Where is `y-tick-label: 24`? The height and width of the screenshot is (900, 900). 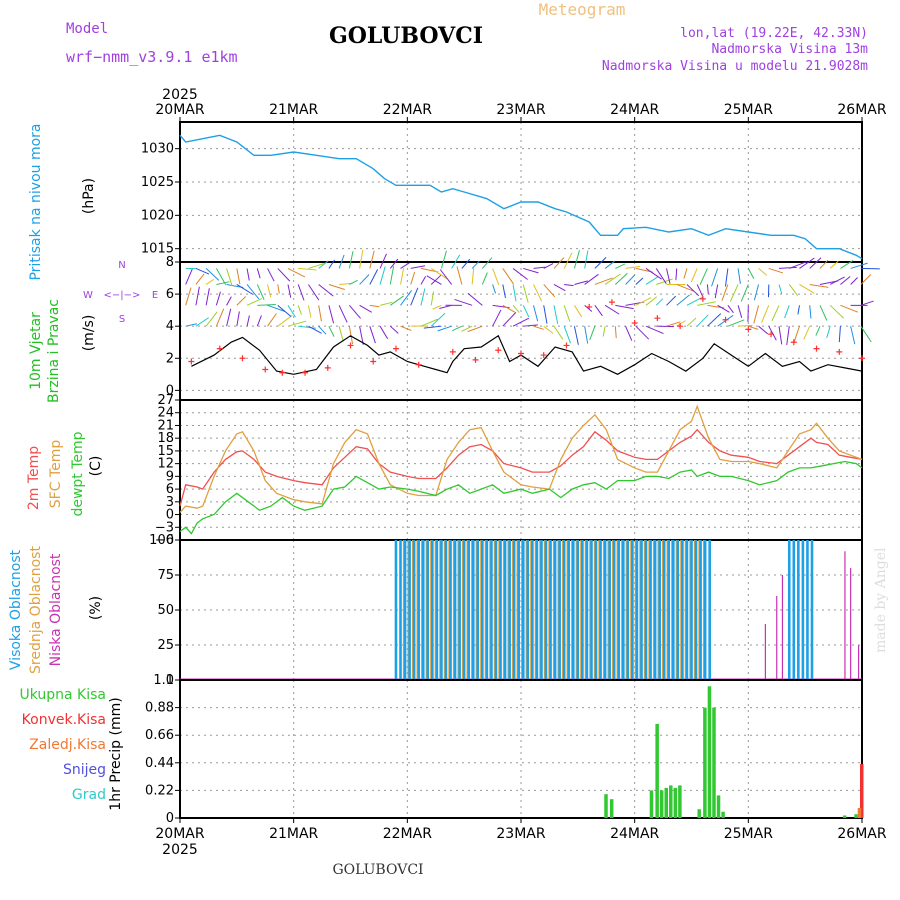 y-tick-label: 24 is located at coordinates (165, 413).